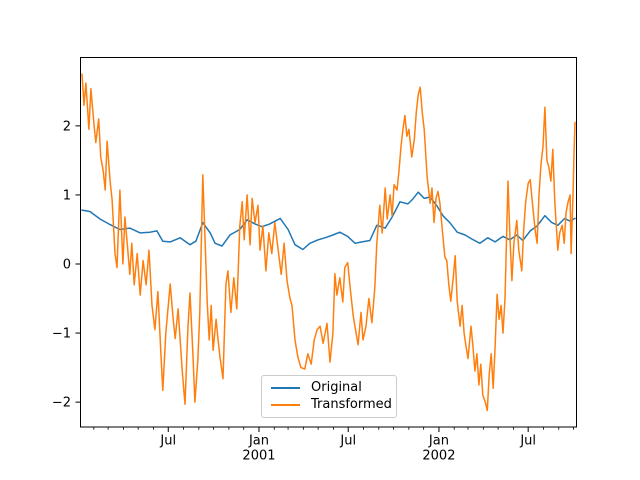  What do you see at coordinates (285, 405) in the screenshot?
I see `legend-line-transformed` at bounding box center [285, 405].